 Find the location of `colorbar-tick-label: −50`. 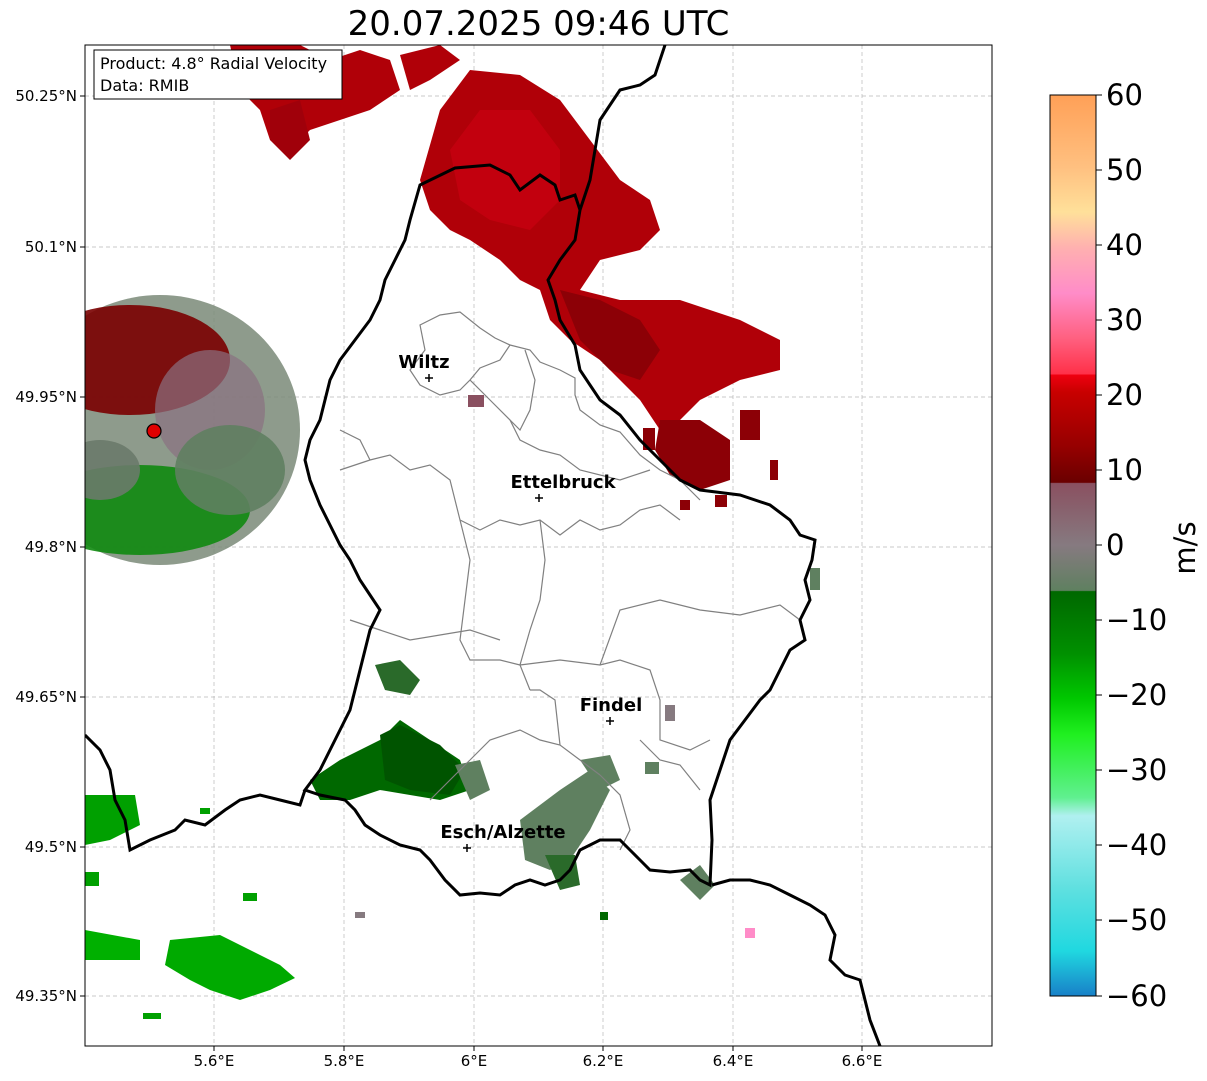

colorbar-tick-label: −50 is located at coordinates (1136, 920).